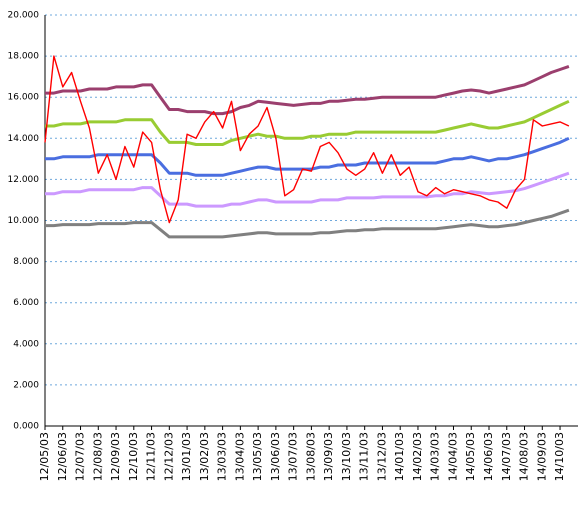 This screenshot has height=507, width=582. I want to click on y-tick-label: 0.000, so click(26, 427).